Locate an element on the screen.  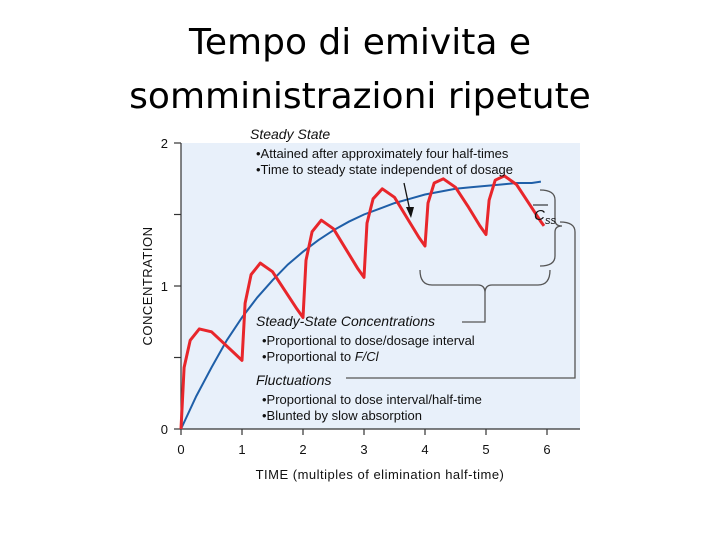
bracket-fluctuation is located at coordinates (461, 300).